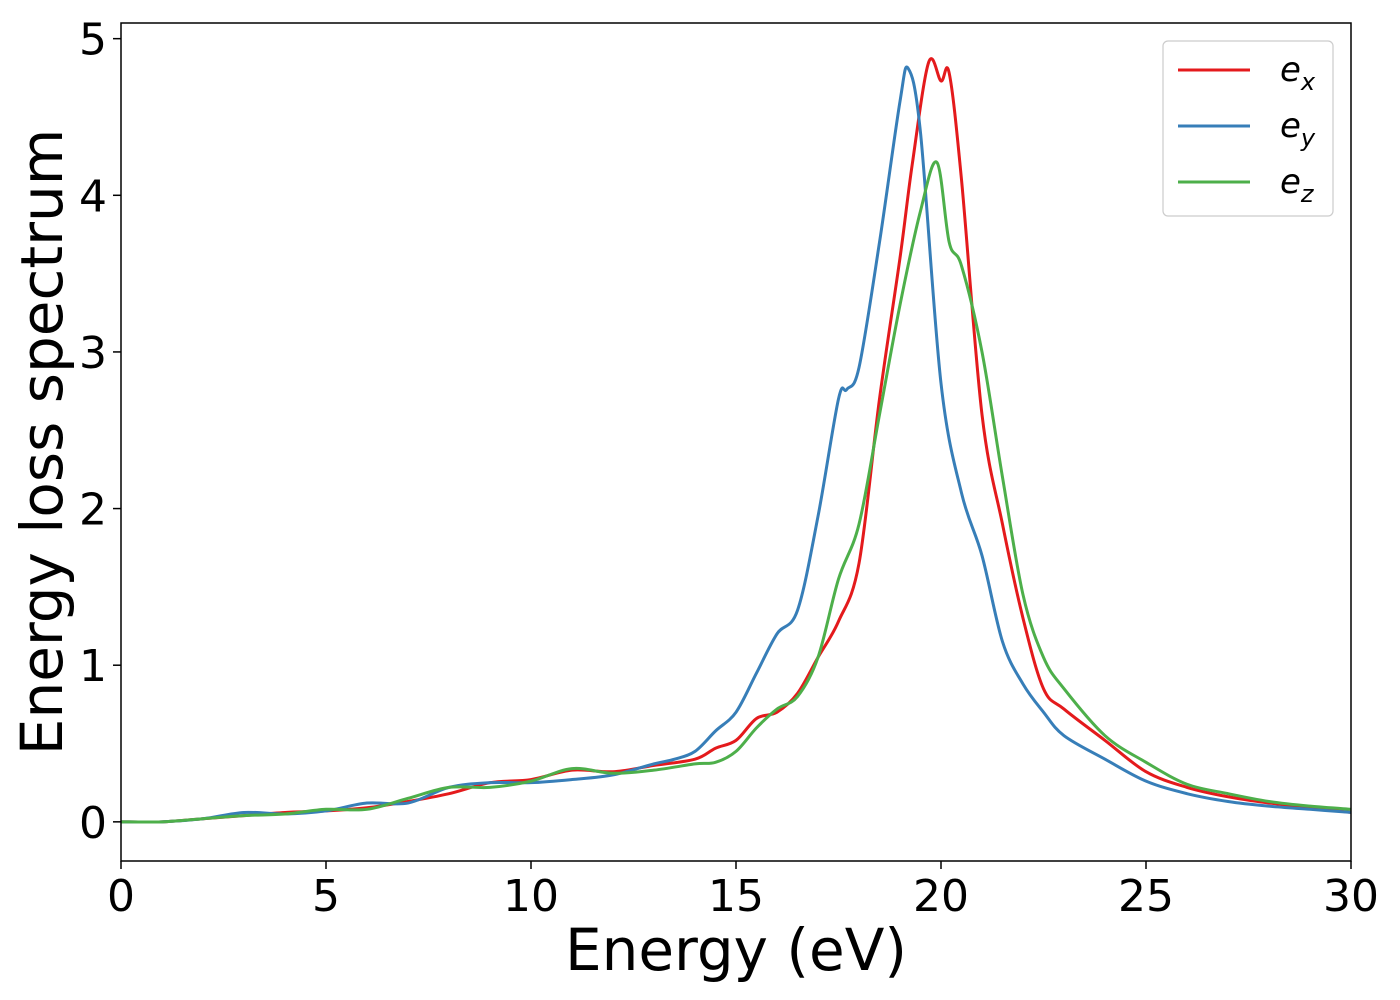 The height and width of the screenshot is (1000, 1400). What do you see at coordinates (100, 432) in the screenshot?
I see `y-axis: 0 1 2 3 4 5` at bounding box center [100, 432].